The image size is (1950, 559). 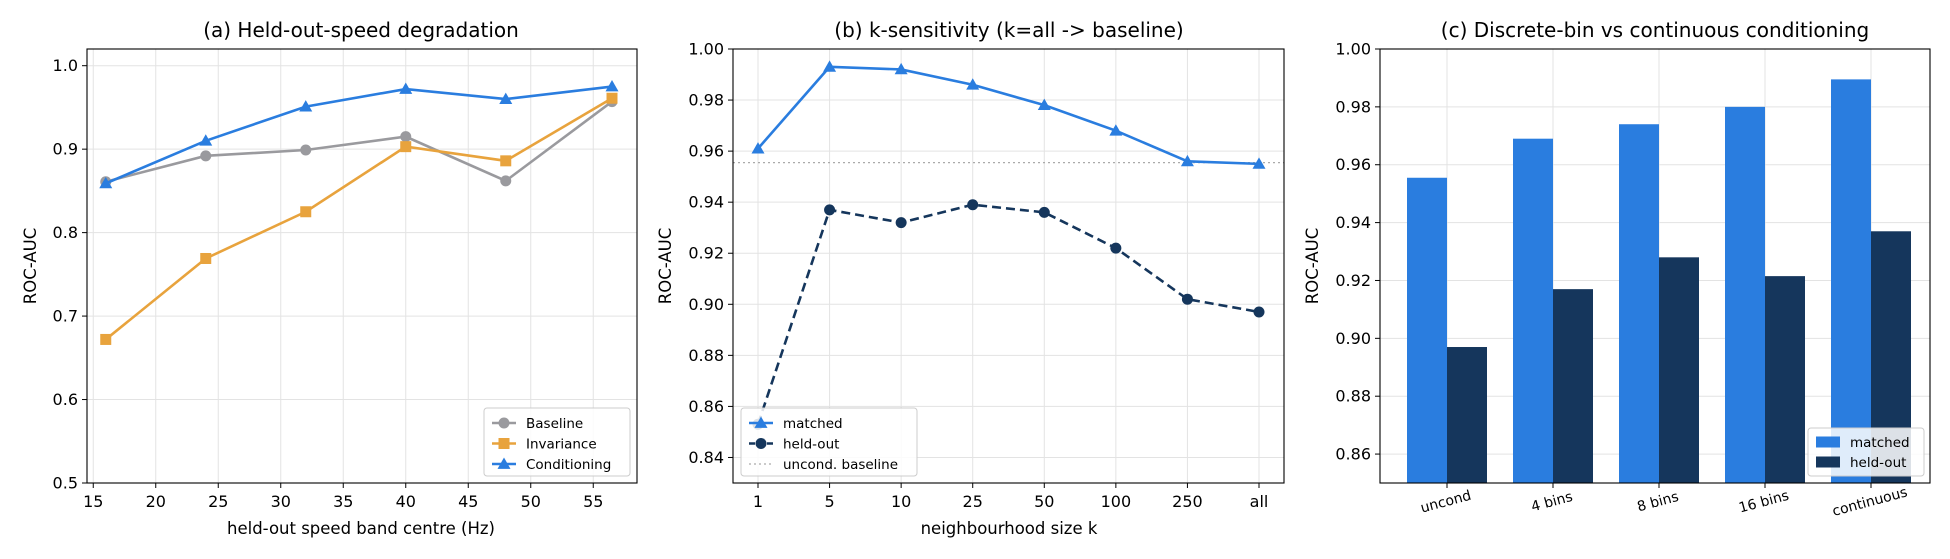 I want to click on legend-label: Baseline, so click(x=554, y=424).